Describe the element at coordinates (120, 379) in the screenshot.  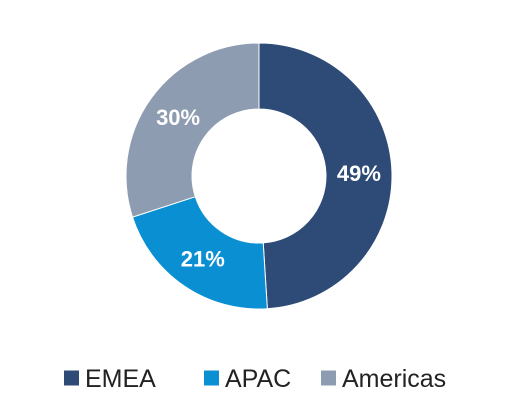
I see `legend-label-emea: EMEA` at that location.